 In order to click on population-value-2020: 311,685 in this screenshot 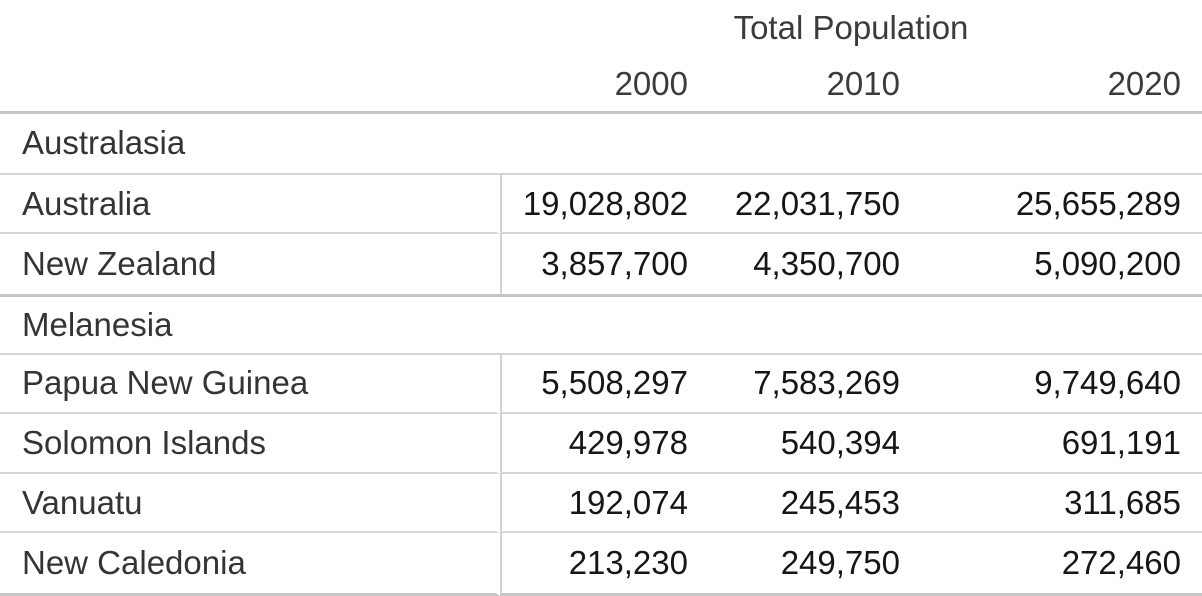, I will do `click(1052, 504)`.